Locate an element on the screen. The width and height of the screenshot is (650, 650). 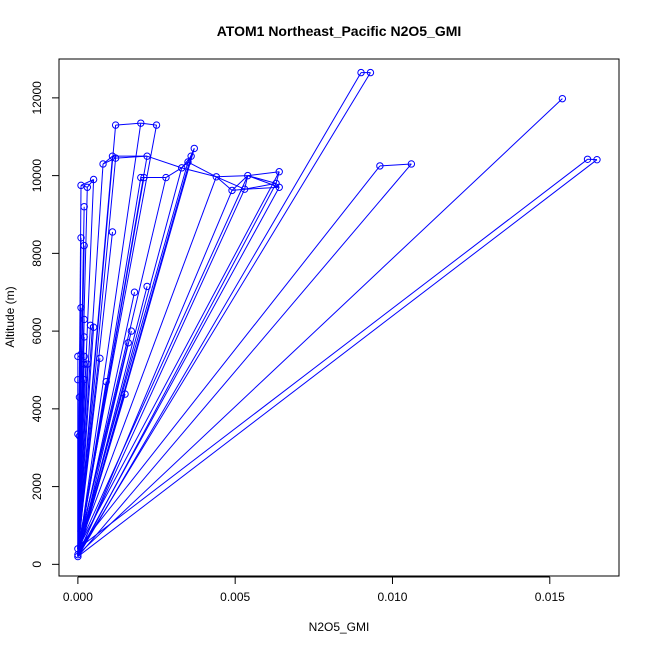
y-axis-label: Altitude (m) is located at coordinates (10, 316).